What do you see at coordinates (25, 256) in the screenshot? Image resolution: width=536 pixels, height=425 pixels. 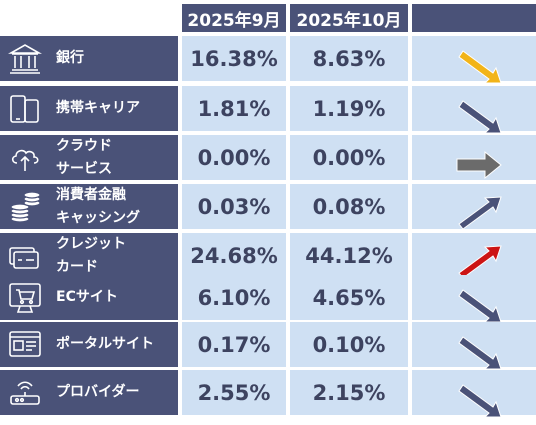 I see `credit-card-icon` at bounding box center [25, 256].